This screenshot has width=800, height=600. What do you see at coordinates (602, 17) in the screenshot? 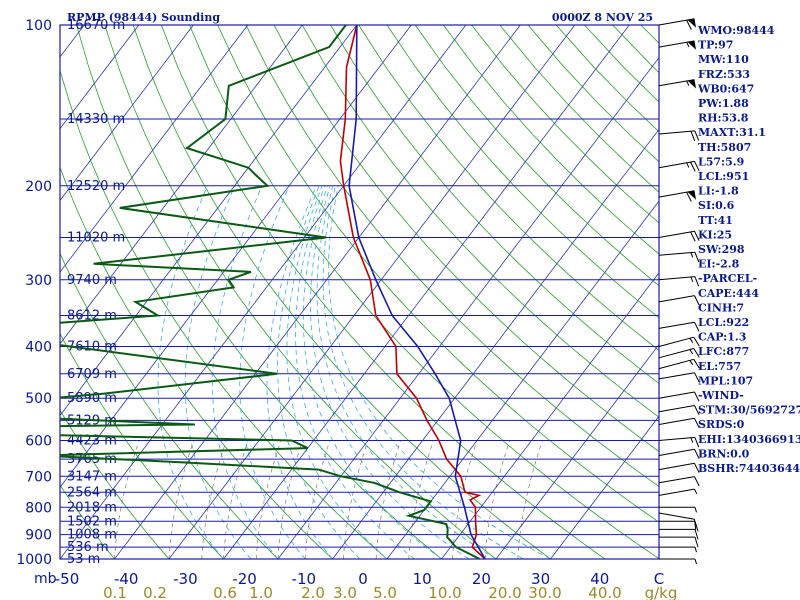
I see `chart-datetime: 0000Z 8 NOV 25` at bounding box center [602, 17].